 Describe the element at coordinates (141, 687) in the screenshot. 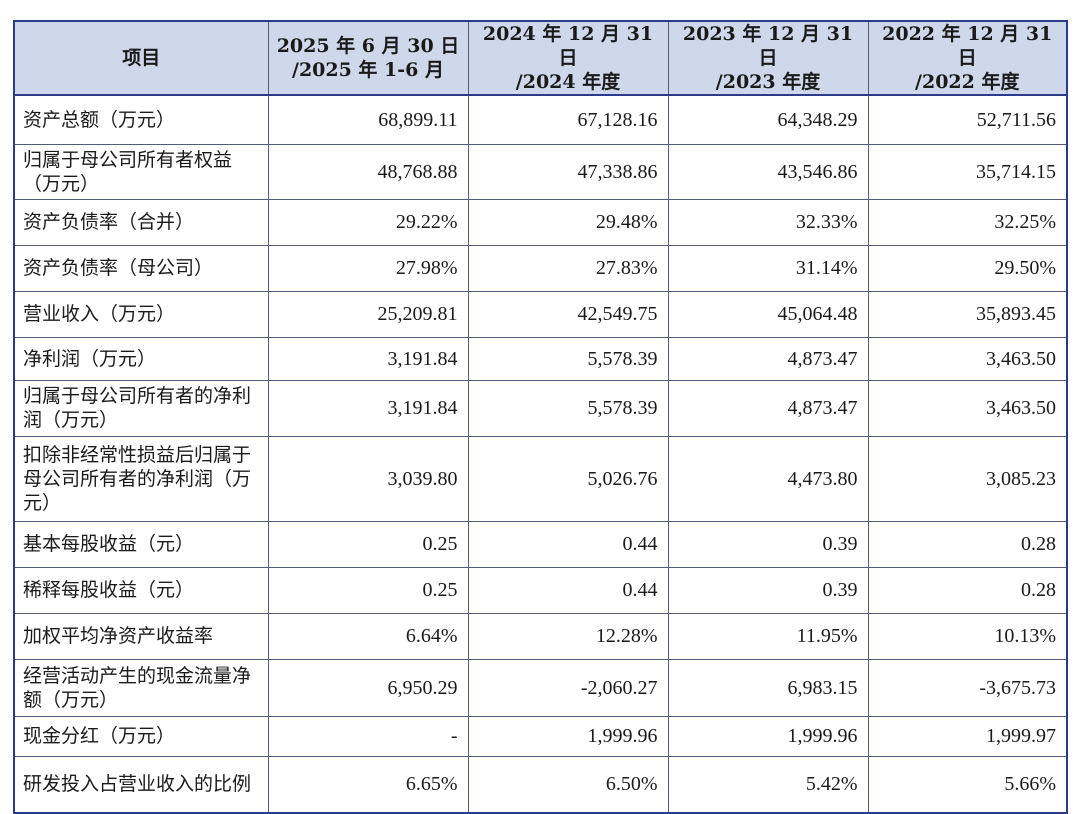

I see `row-label: 经营活动产生的现金流量净额（万元）` at that location.